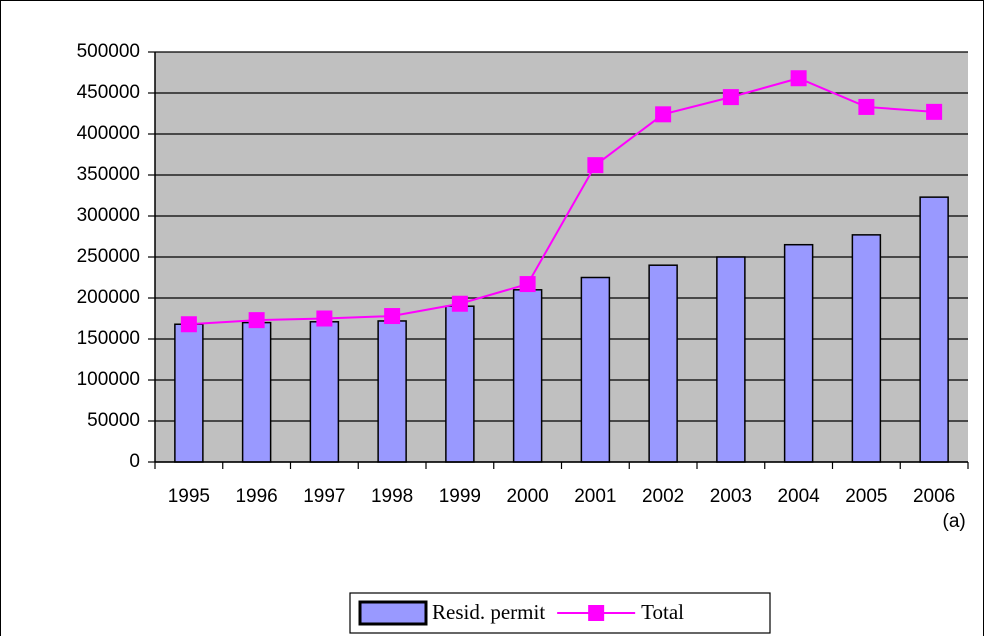 Image resolution: width=984 pixels, height=636 pixels. What do you see at coordinates (663, 496) in the screenshot?
I see `x-tick-label: 2002` at bounding box center [663, 496].